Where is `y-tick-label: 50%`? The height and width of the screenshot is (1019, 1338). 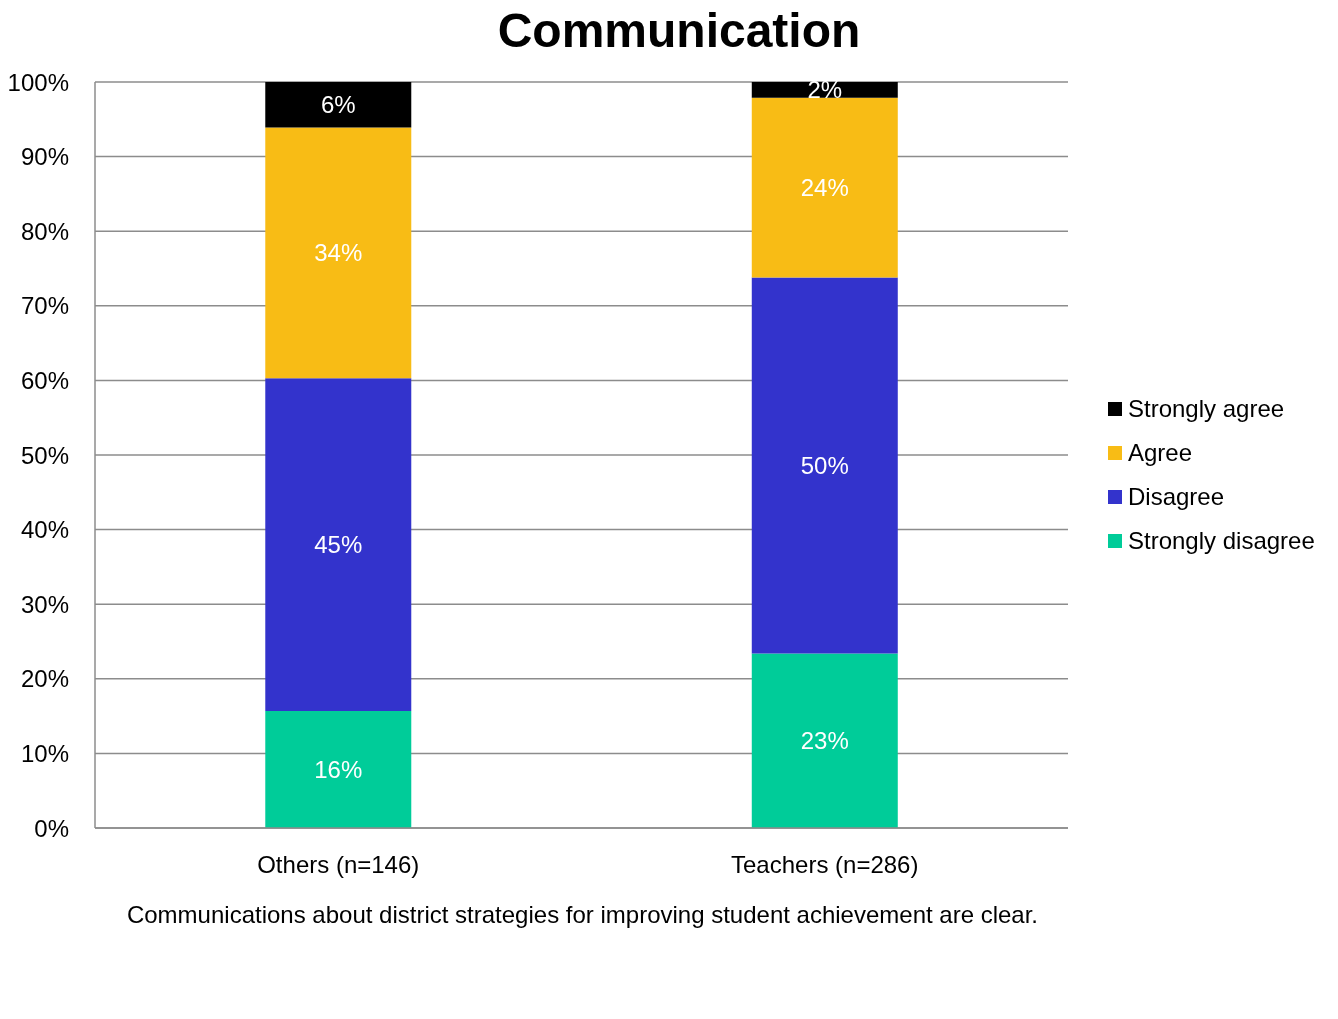
y-tick-label: 50% is located at coordinates (44, 455).